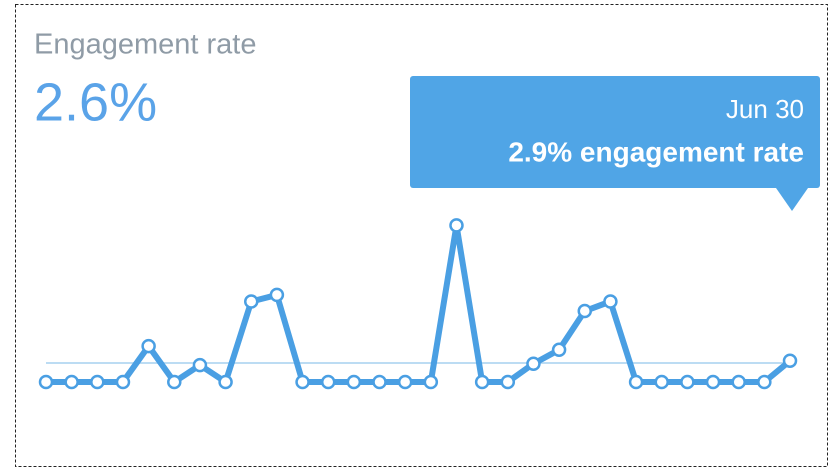 This screenshot has width=830, height=469. What do you see at coordinates (765, 109) in the screenshot?
I see `tooltip-date: Jun 30` at bounding box center [765, 109].